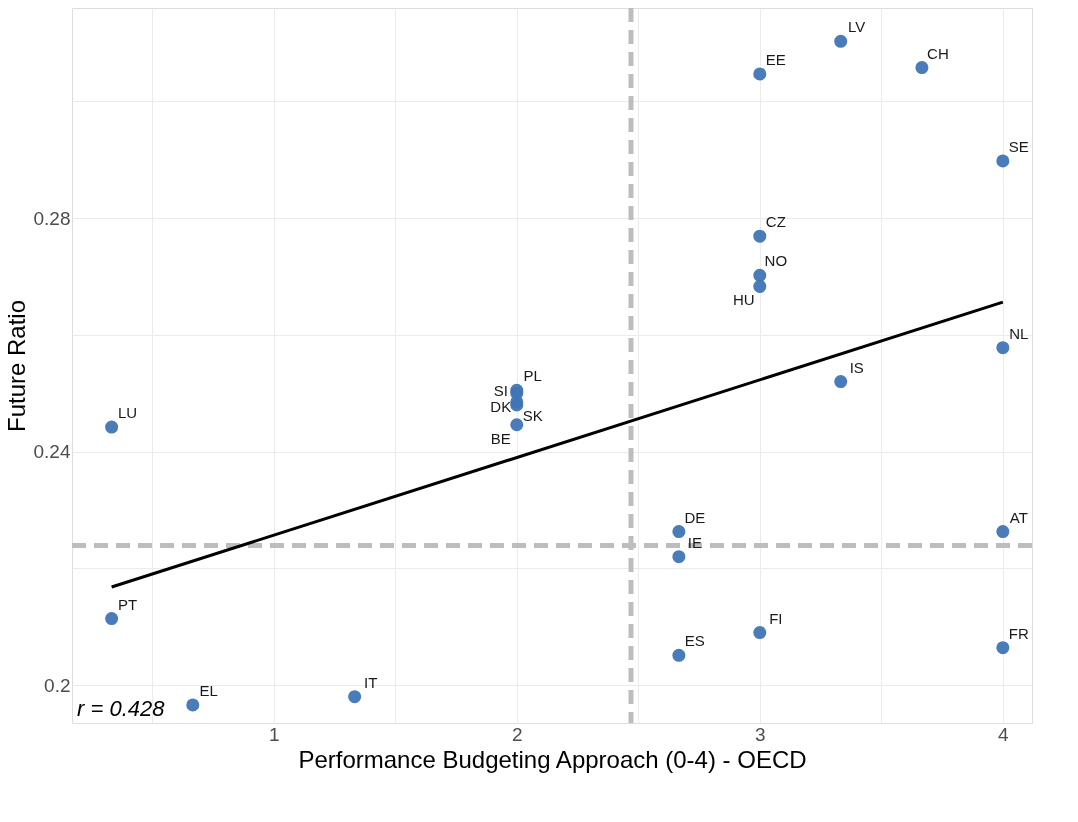 The height and width of the screenshot is (822, 1078). Describe the element at coordinates (1004, 734) in the screenshot. I see `x-tick-label: 4` at that location.